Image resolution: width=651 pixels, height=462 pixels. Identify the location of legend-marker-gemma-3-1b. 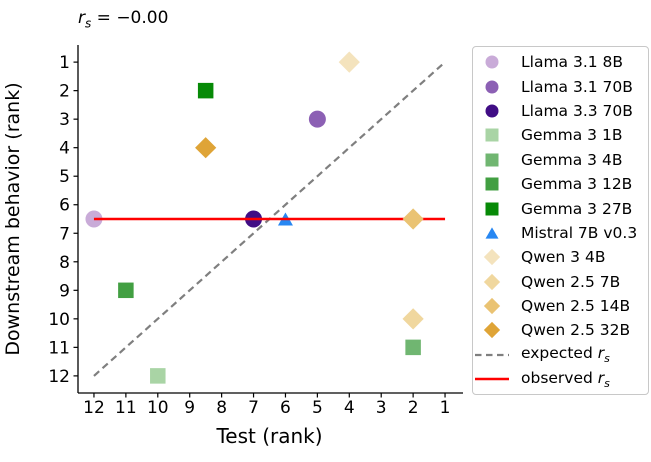
(492, 135).